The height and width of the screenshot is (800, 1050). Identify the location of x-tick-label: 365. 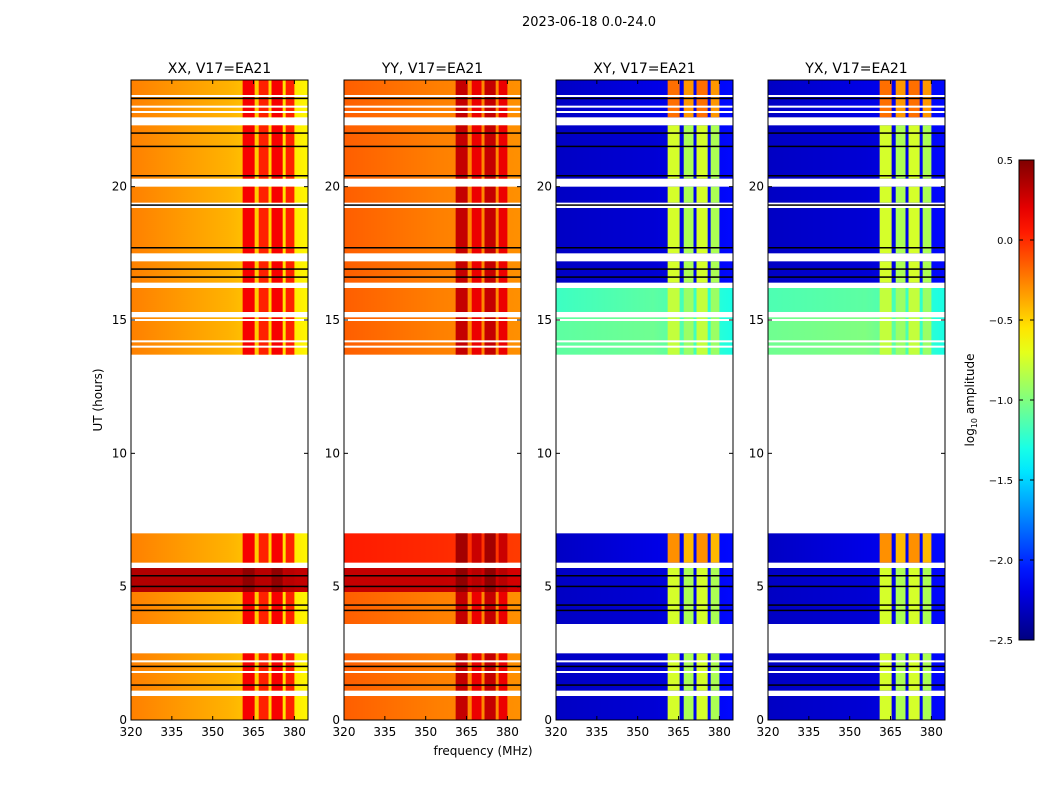
(678, 732).